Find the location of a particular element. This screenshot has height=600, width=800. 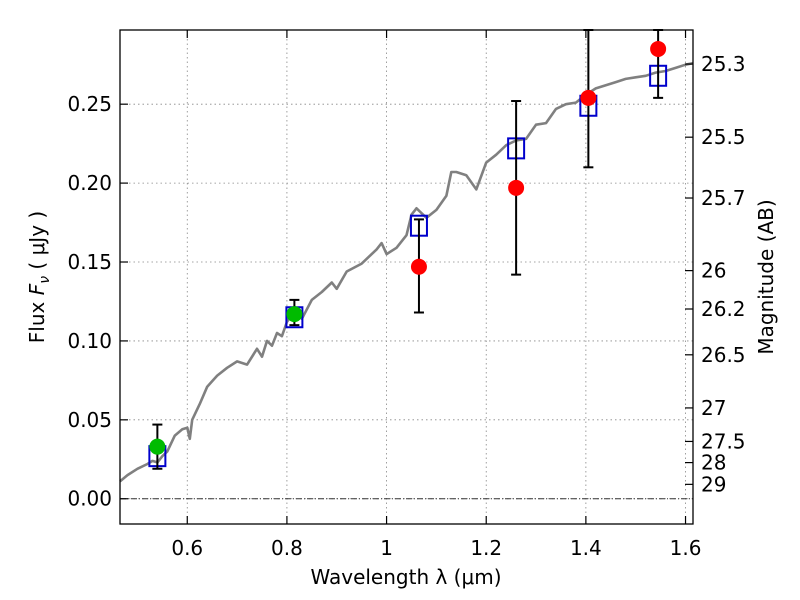

y-axis-ticks: 0.00 0.05 0.10 0.15 0.20 0.25 is located at coordinates (97, 301).